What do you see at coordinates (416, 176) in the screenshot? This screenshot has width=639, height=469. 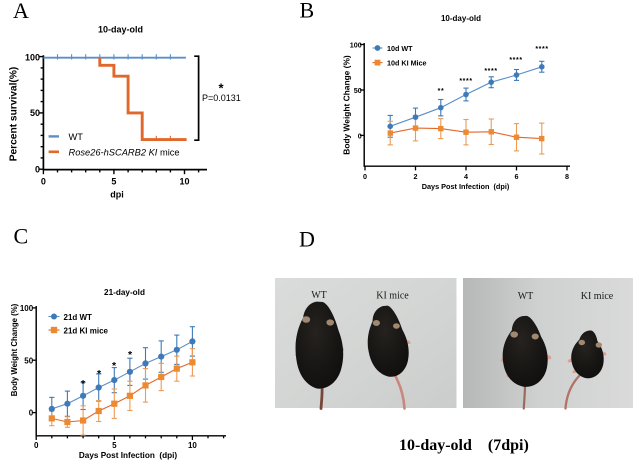 I see `svg-text: 2` at bounding box center [416, 176].